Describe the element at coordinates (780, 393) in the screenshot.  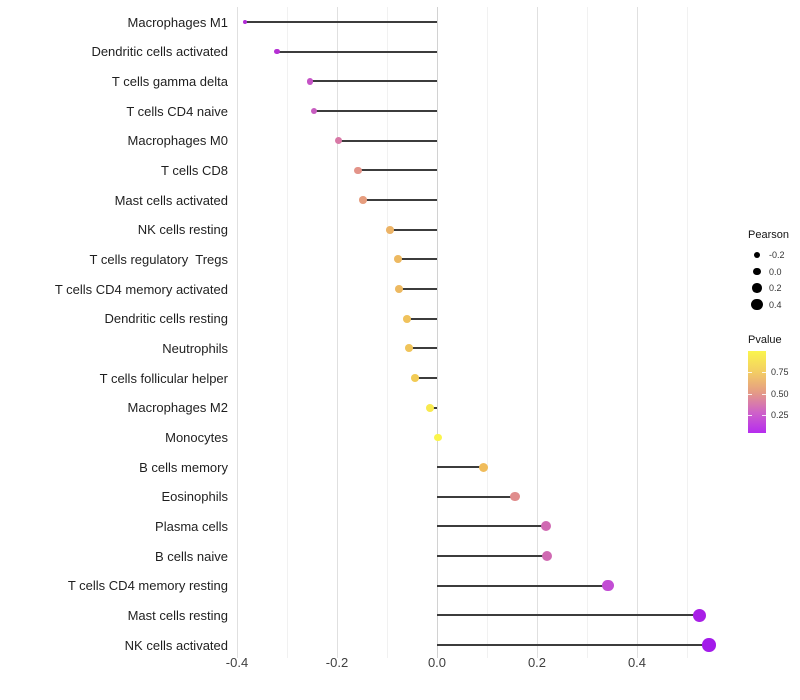
I see `pvalue-tick-label: 0.50` at that location.